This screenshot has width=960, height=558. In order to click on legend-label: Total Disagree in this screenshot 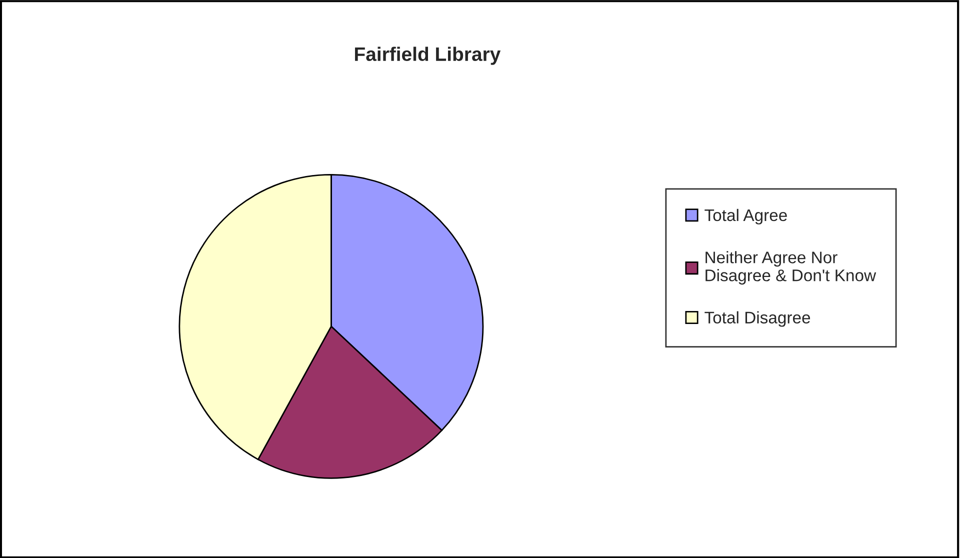, I will do `click(757, 319)`.